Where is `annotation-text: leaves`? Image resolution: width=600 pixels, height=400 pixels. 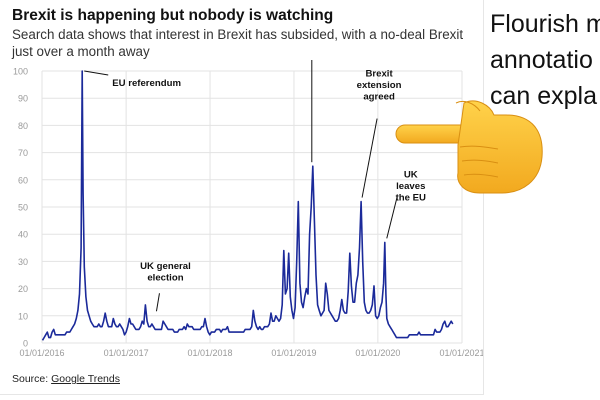
annotation-text: leaves is located at coordinates (410, 186).